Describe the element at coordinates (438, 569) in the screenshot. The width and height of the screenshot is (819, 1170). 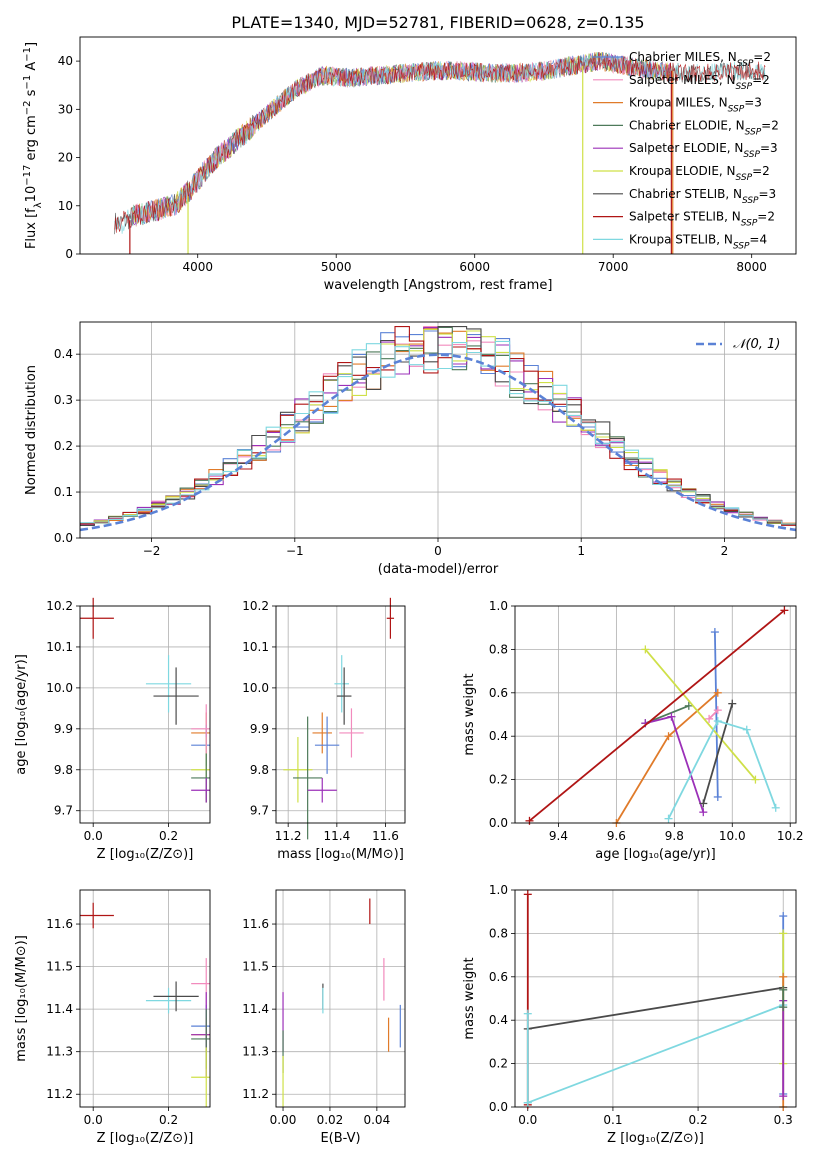
I see `x-axis-label: (data-model)/error` at that location.